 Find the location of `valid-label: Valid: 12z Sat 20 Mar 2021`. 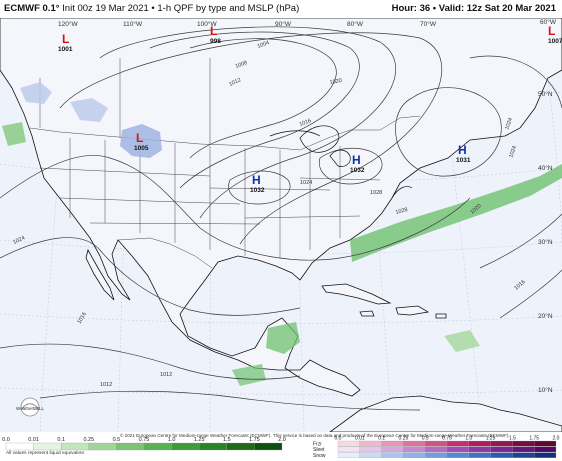

valid-label: Valid: 12z Sat 20 Mar 2021 is located at coordinates (497, 8).